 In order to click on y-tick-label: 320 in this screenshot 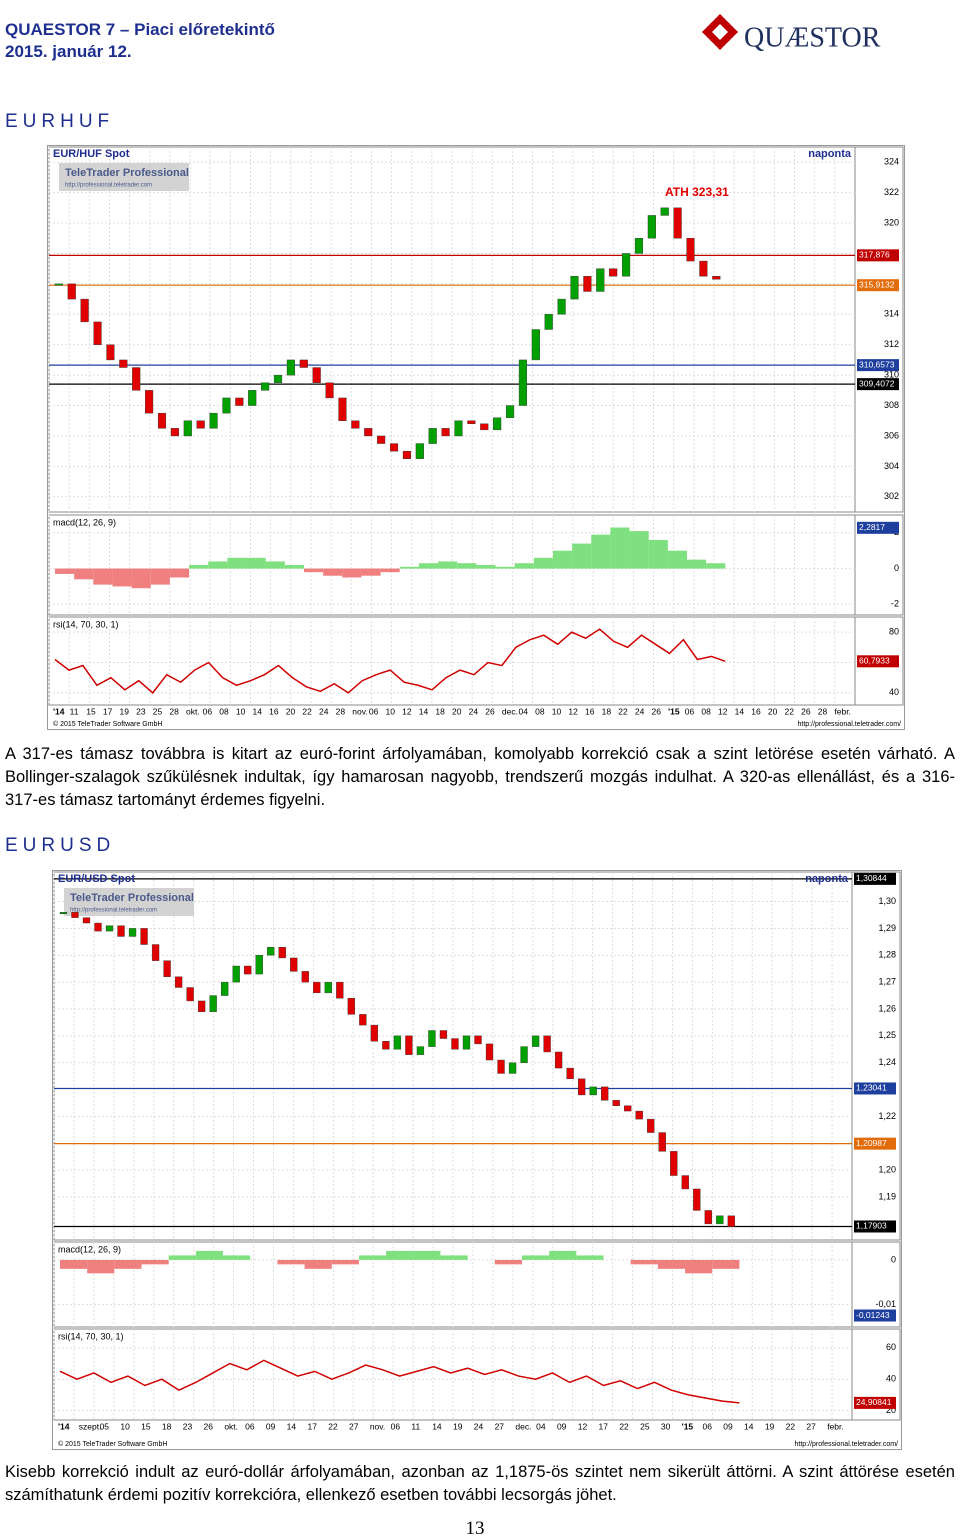, I will do `click(891, 222)`.